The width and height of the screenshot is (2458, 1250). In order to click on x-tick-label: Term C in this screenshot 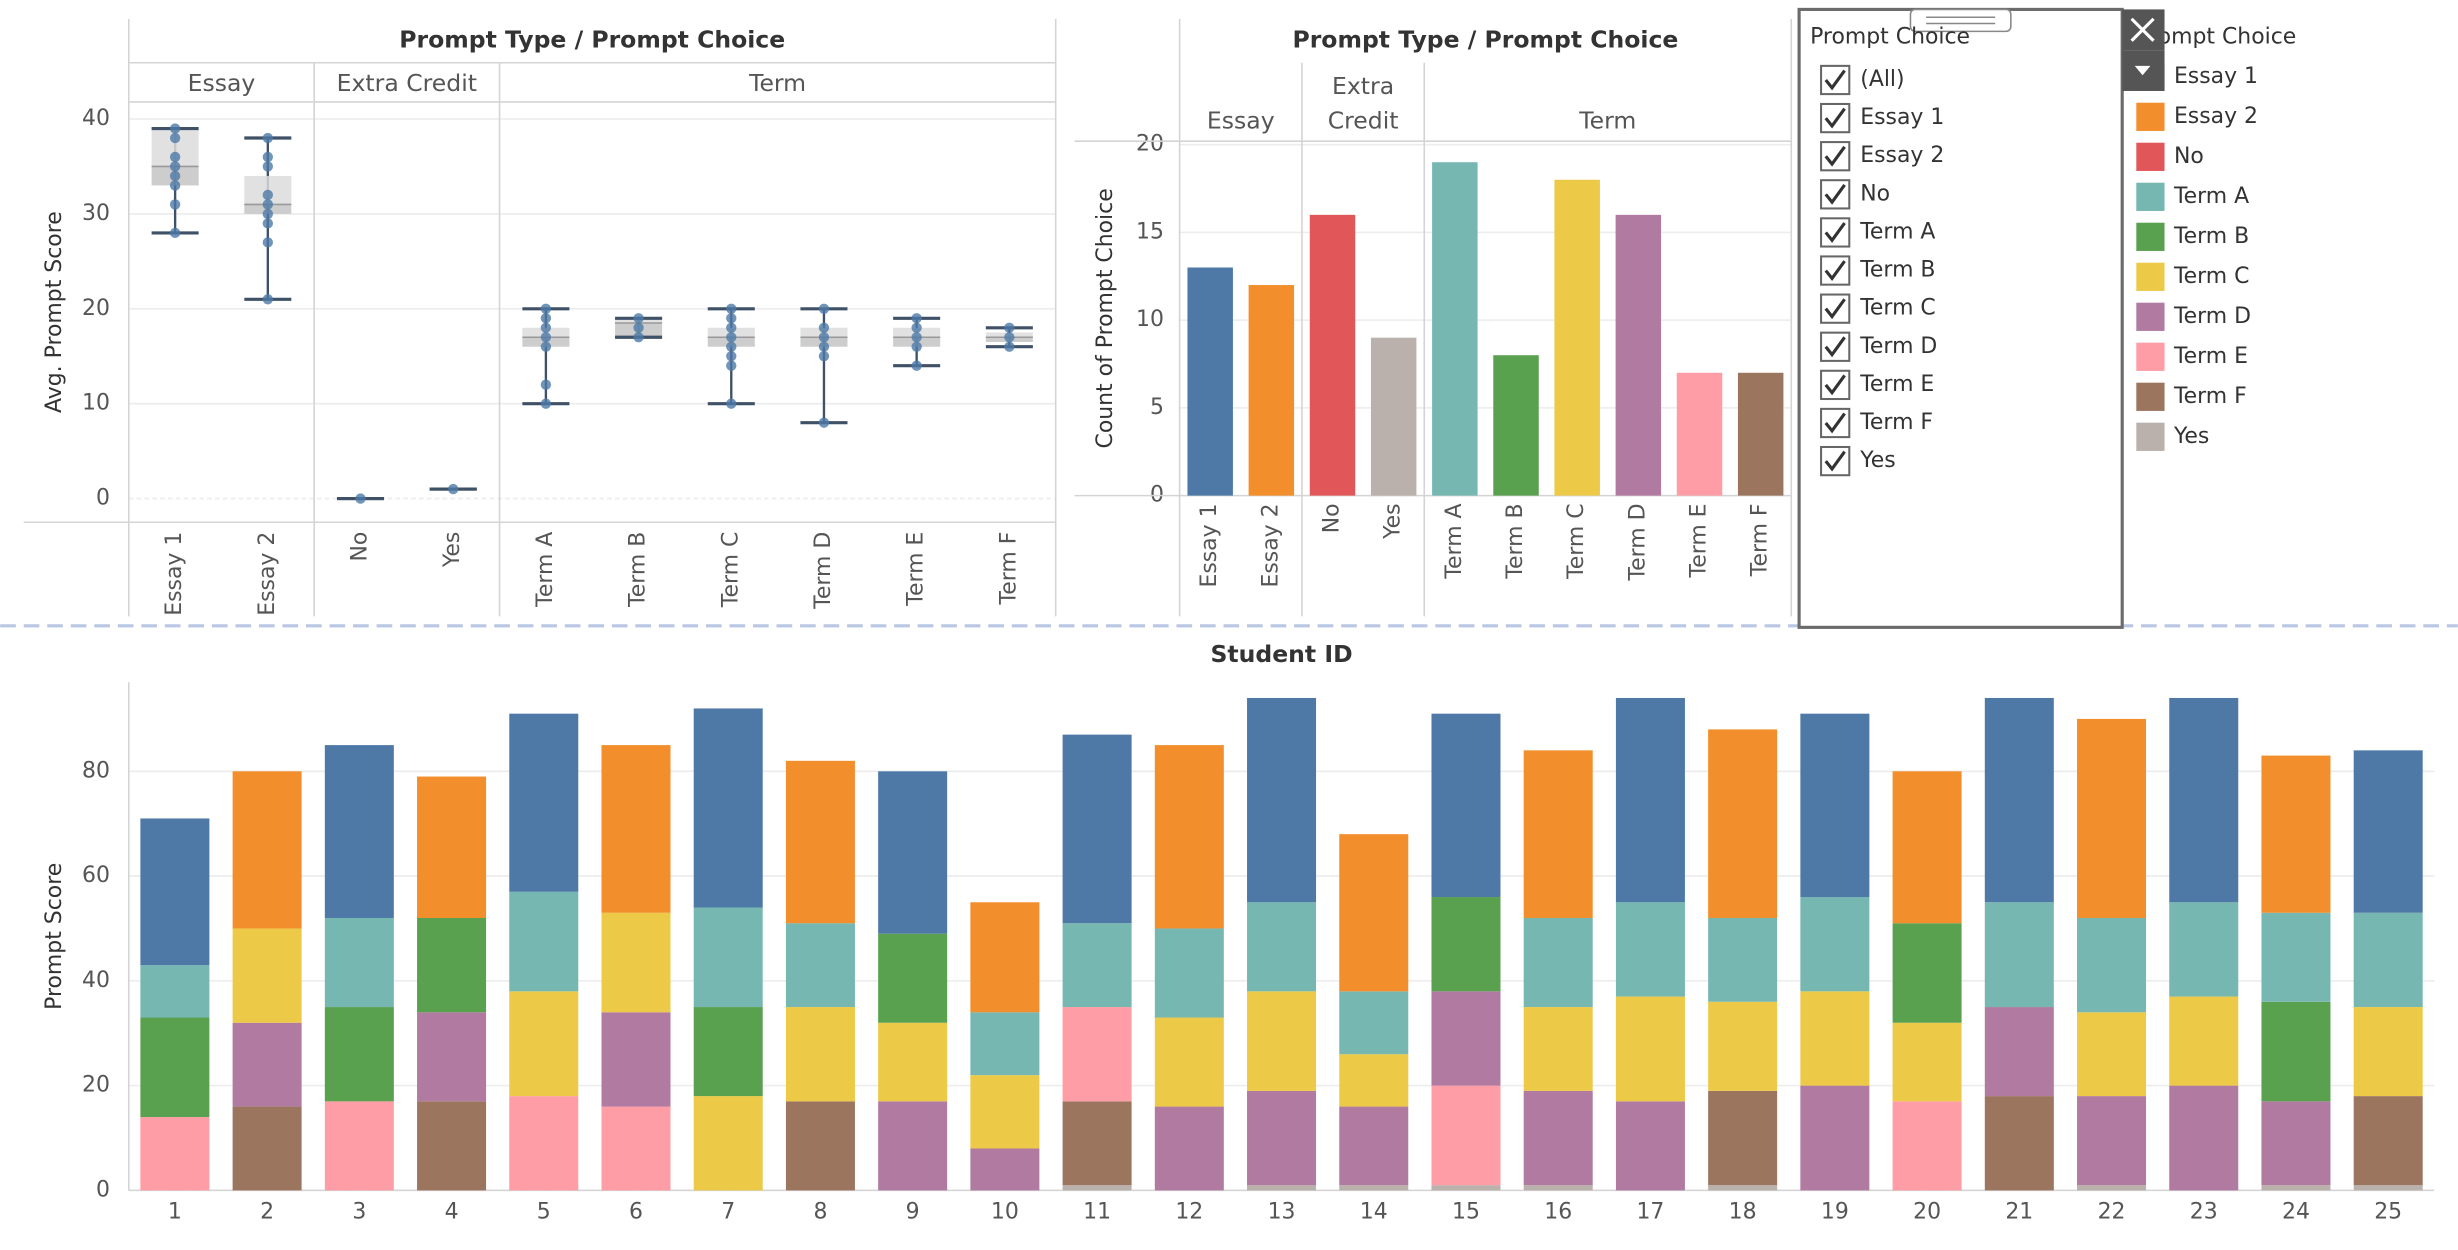, I will do `click(1576, 541)`.